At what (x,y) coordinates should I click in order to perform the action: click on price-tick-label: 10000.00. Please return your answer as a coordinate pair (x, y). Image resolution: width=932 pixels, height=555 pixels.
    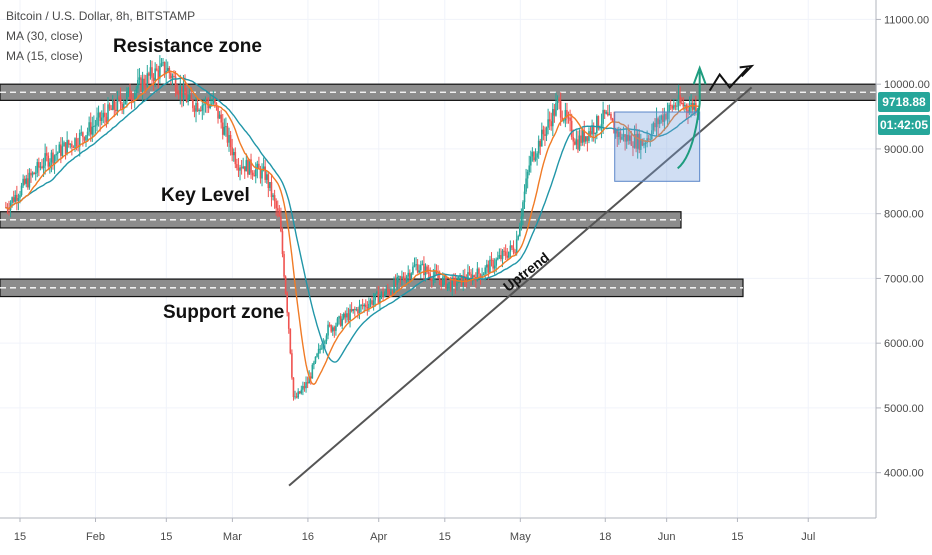
    Looking at the image, I should click on (907, 85).